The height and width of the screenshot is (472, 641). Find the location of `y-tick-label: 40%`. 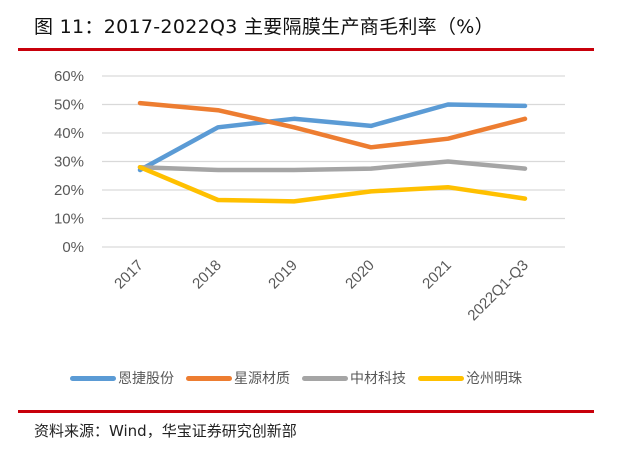

y-tick-label: 40% is located at coordinates (69, 133).